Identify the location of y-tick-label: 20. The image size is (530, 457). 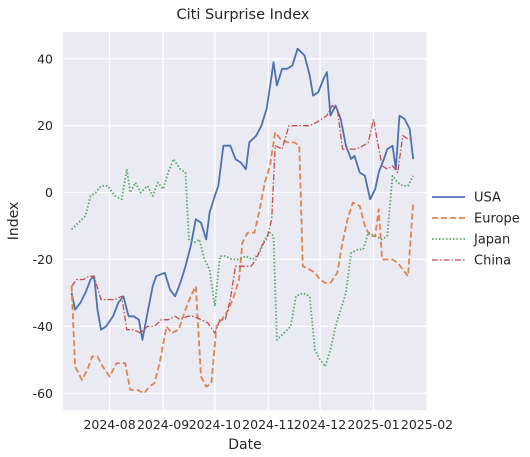
(45, 125).